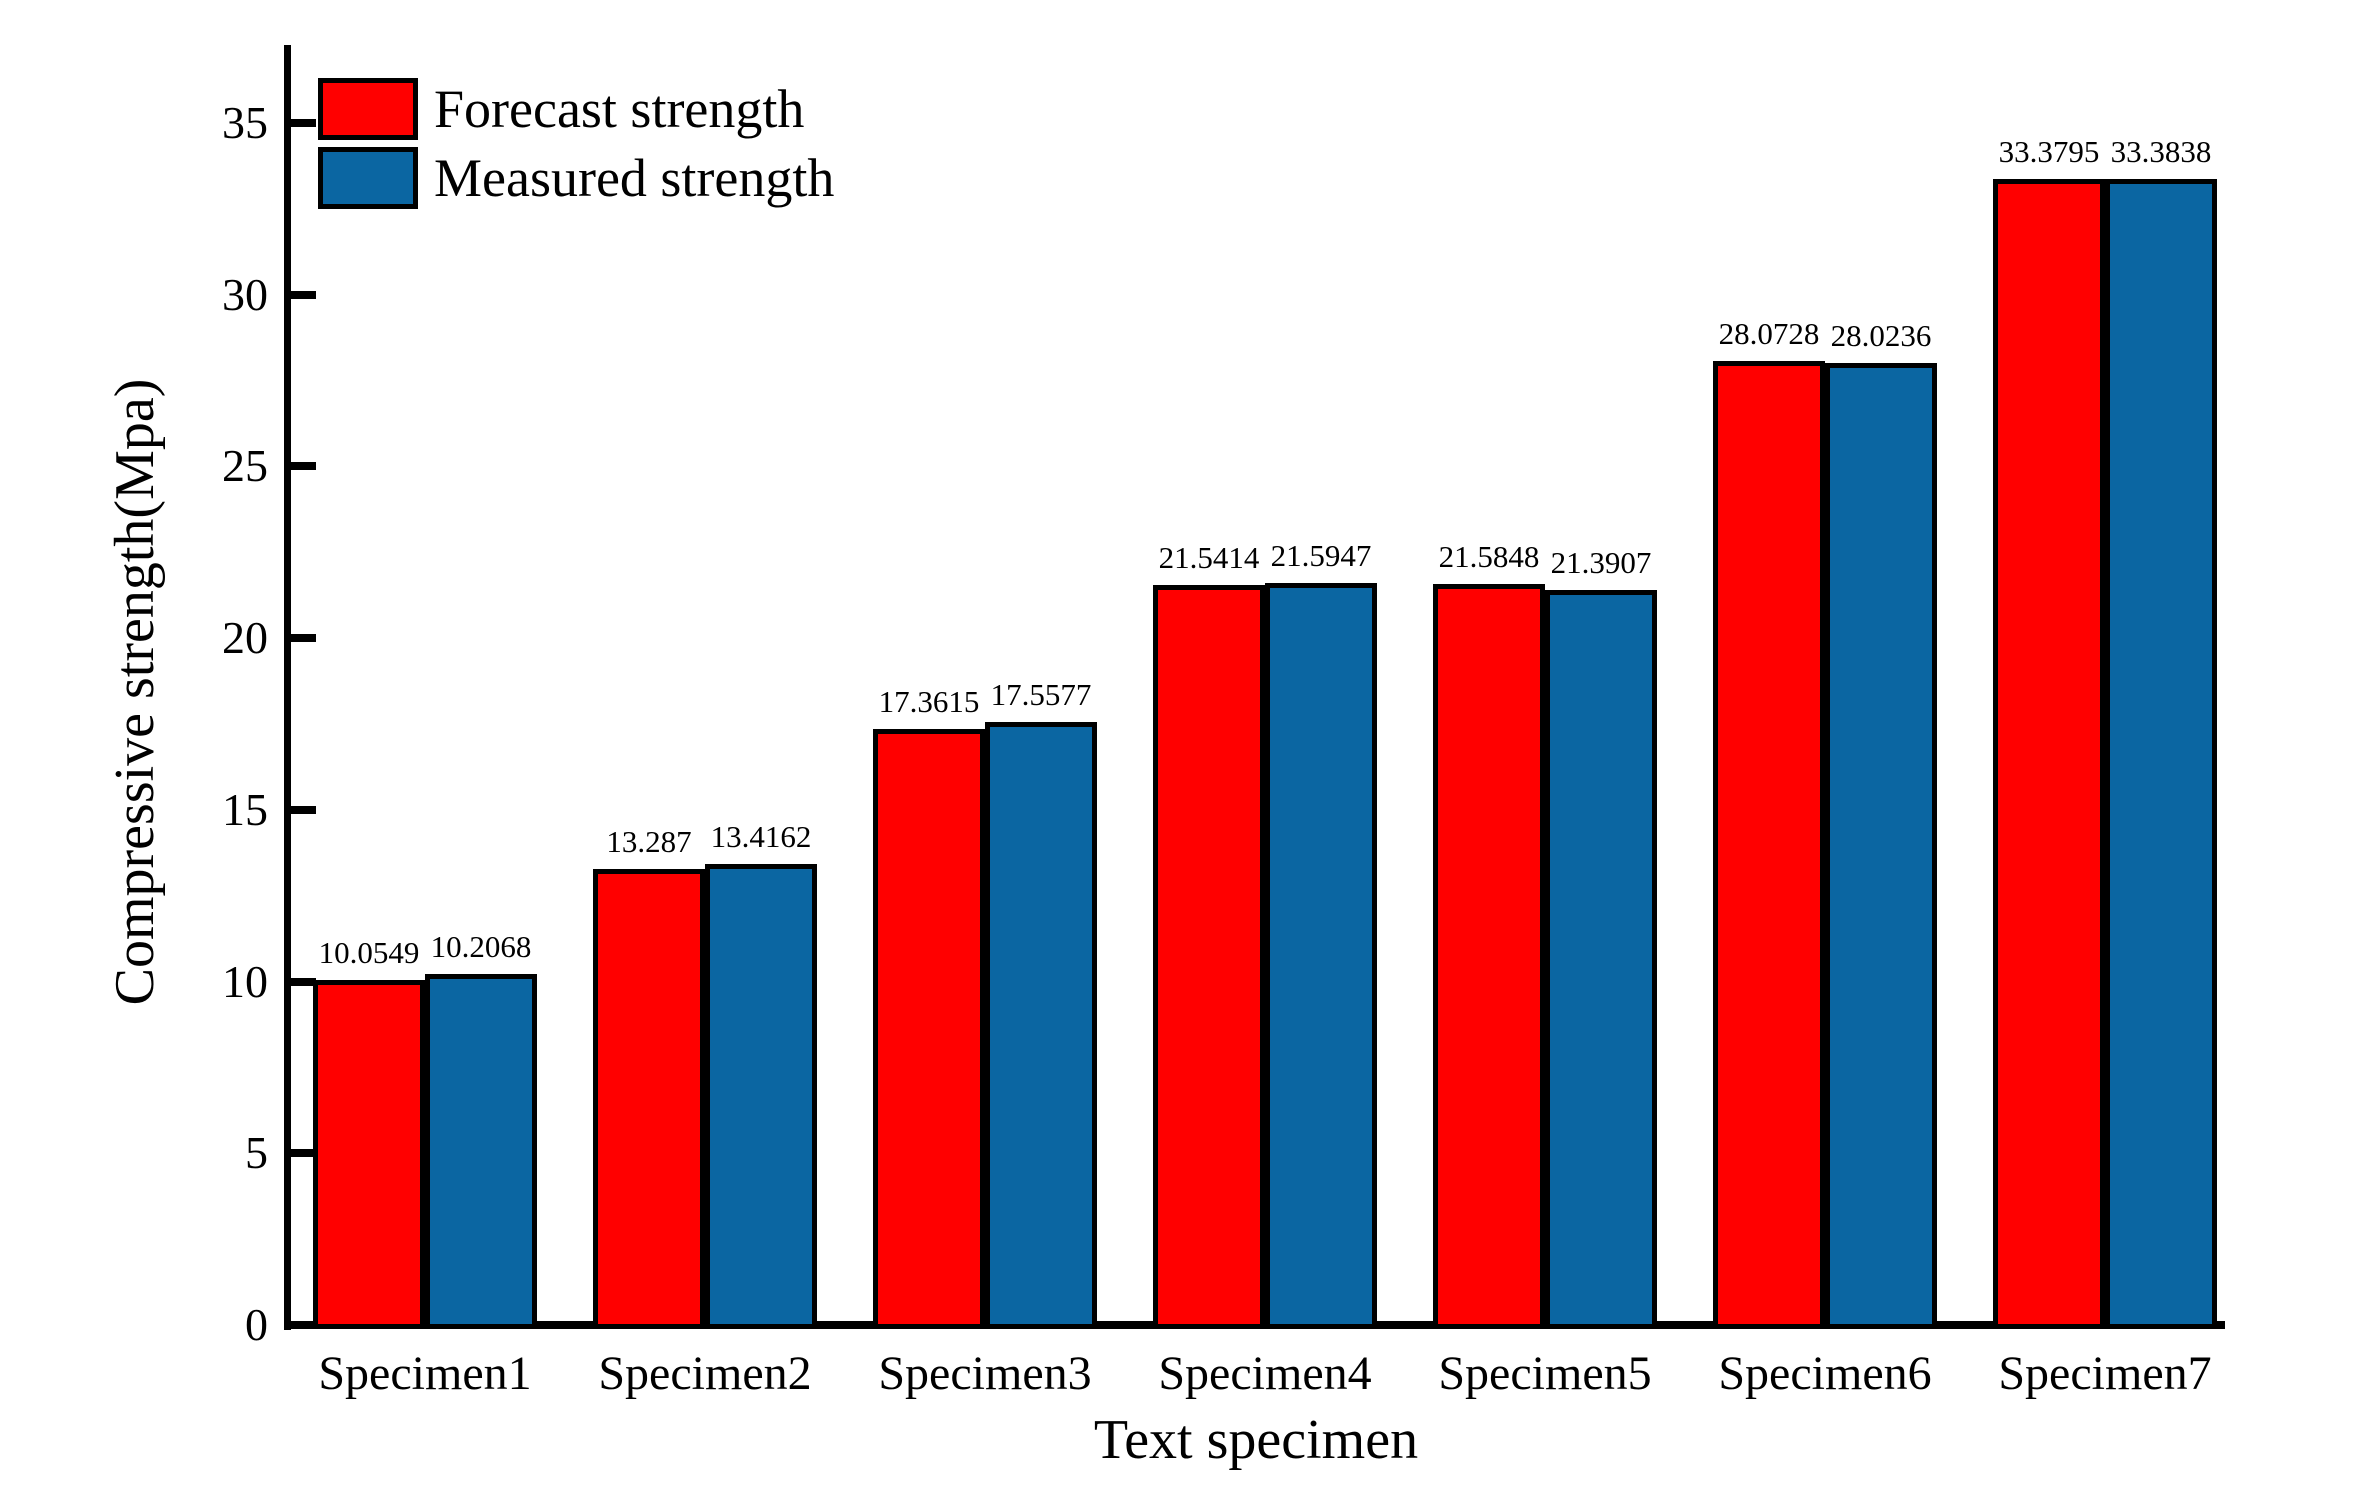  Describe the element at coordinates (2161, 151) in the screenshot. I see `bar-value-label: 33.3838` at that location.